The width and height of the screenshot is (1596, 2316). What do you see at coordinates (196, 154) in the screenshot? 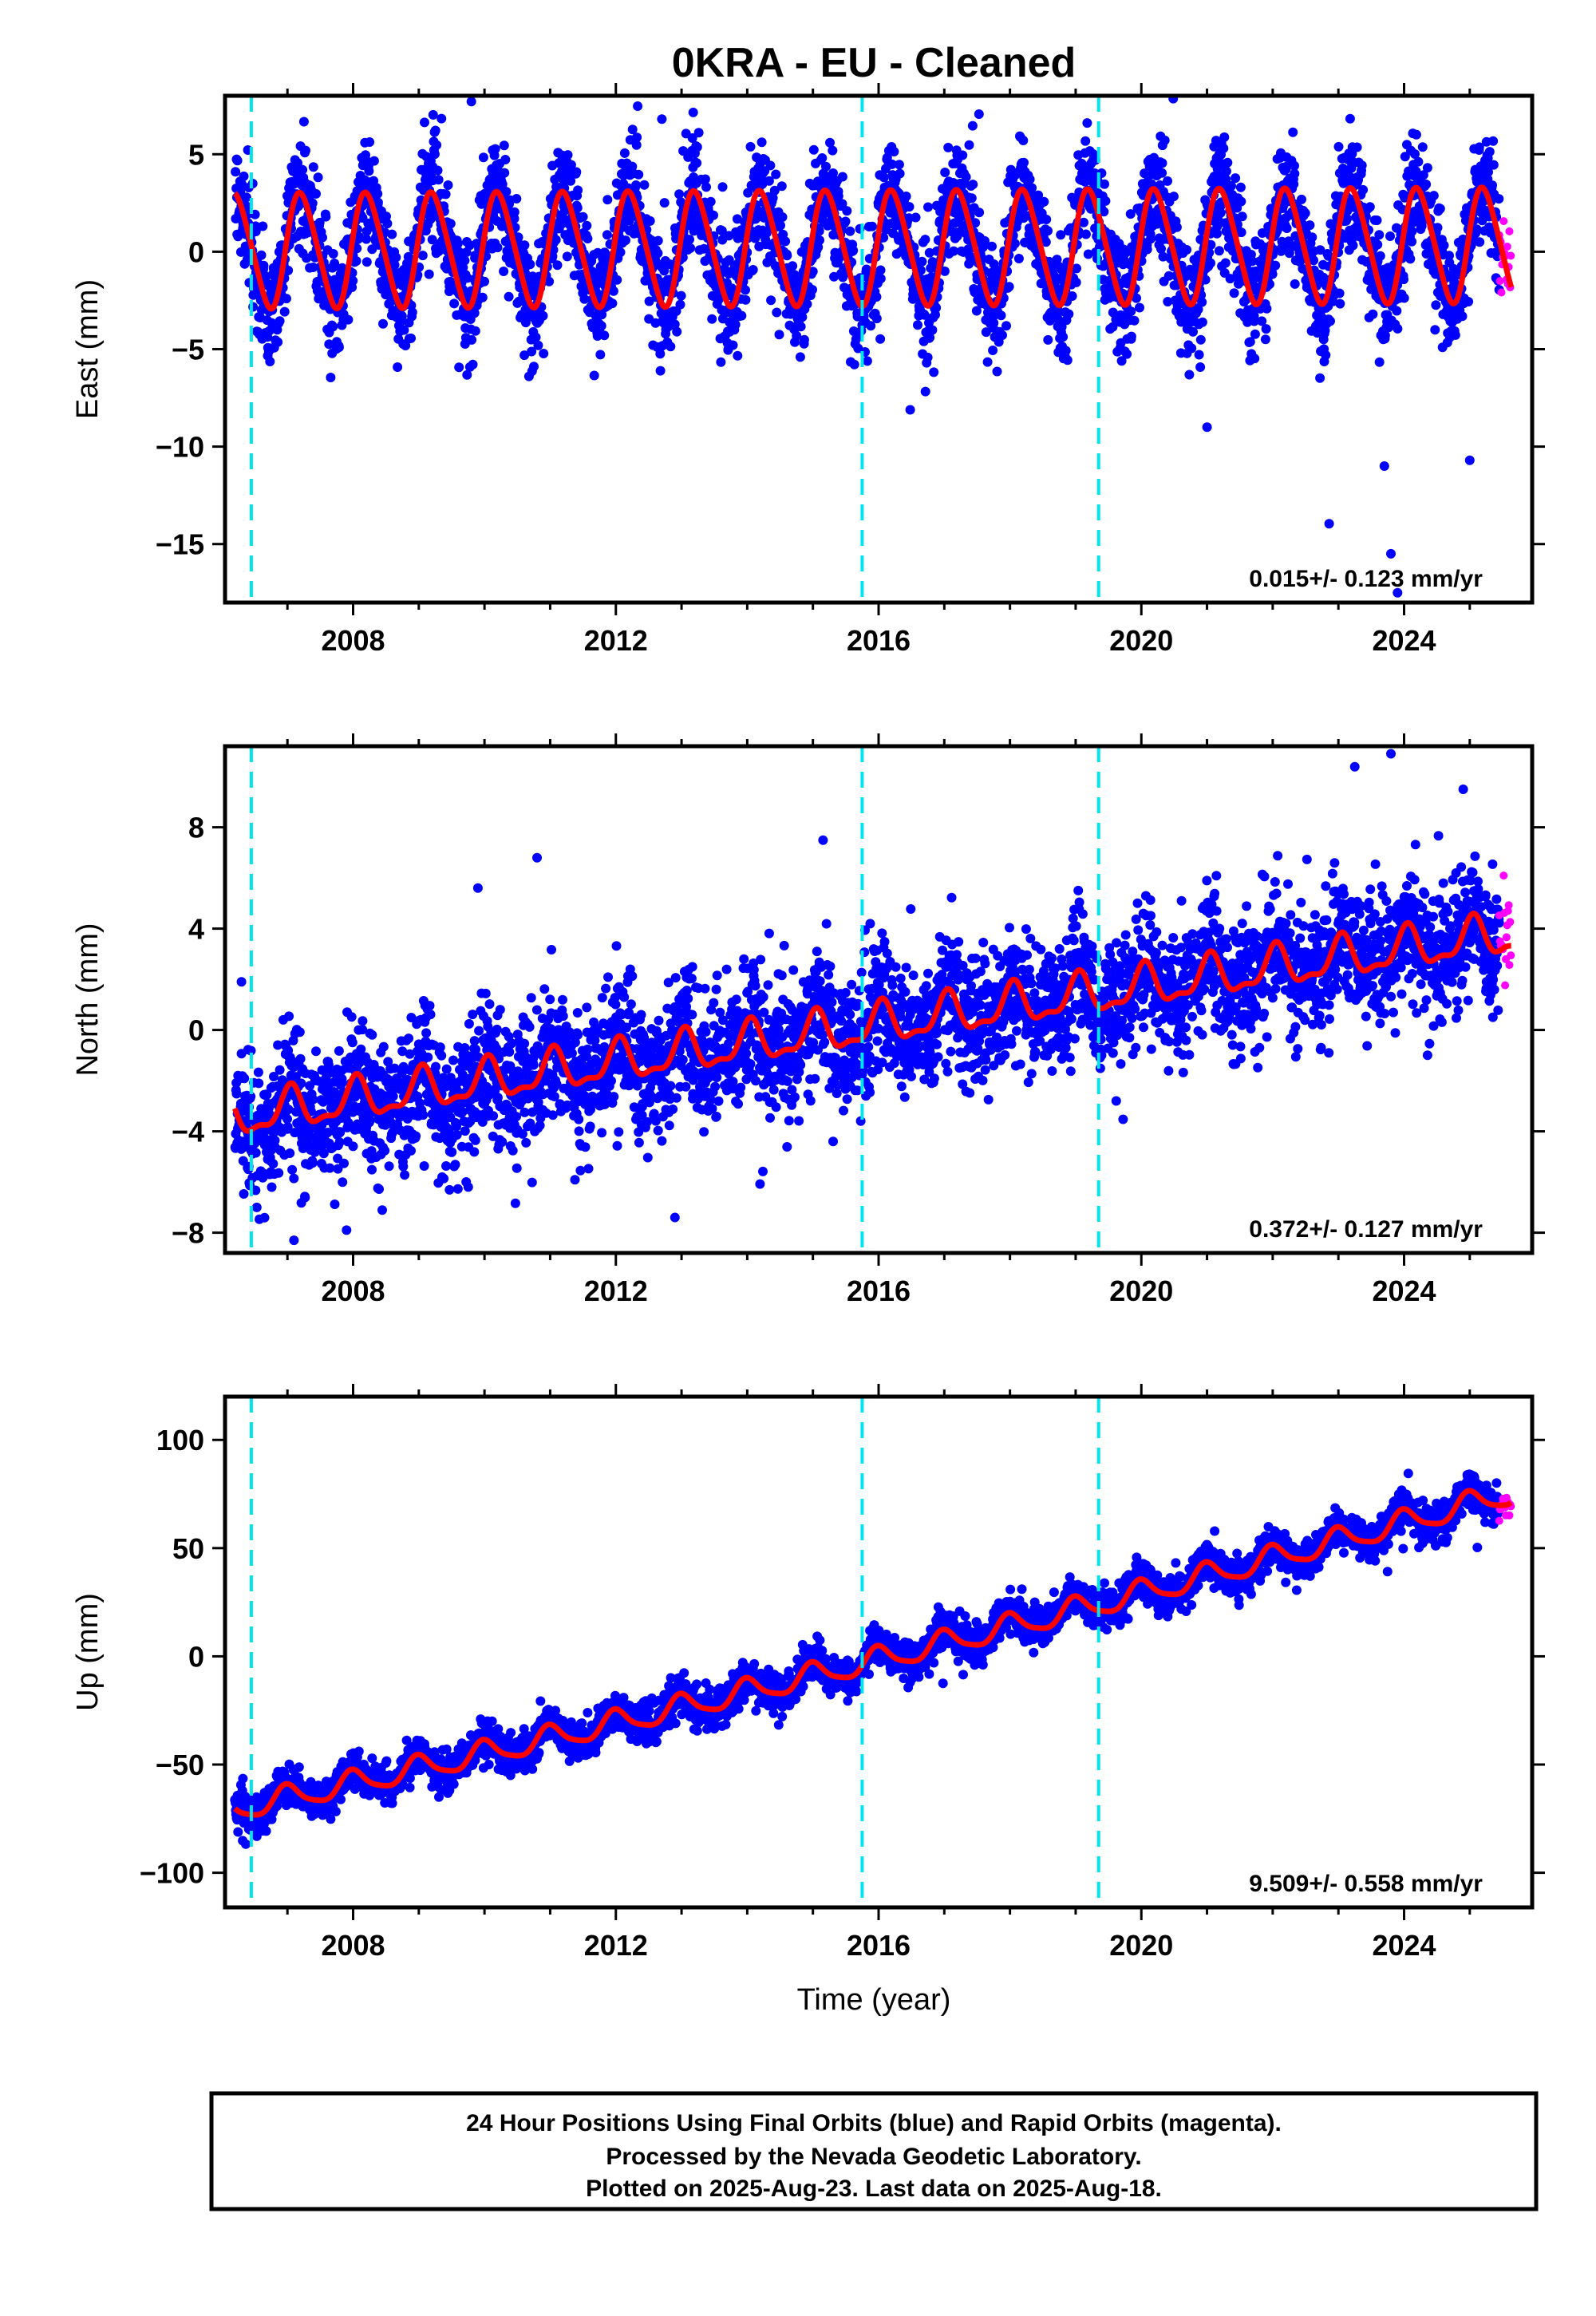
I see `y-tick-label: 5` at bounding box center [196, 154].